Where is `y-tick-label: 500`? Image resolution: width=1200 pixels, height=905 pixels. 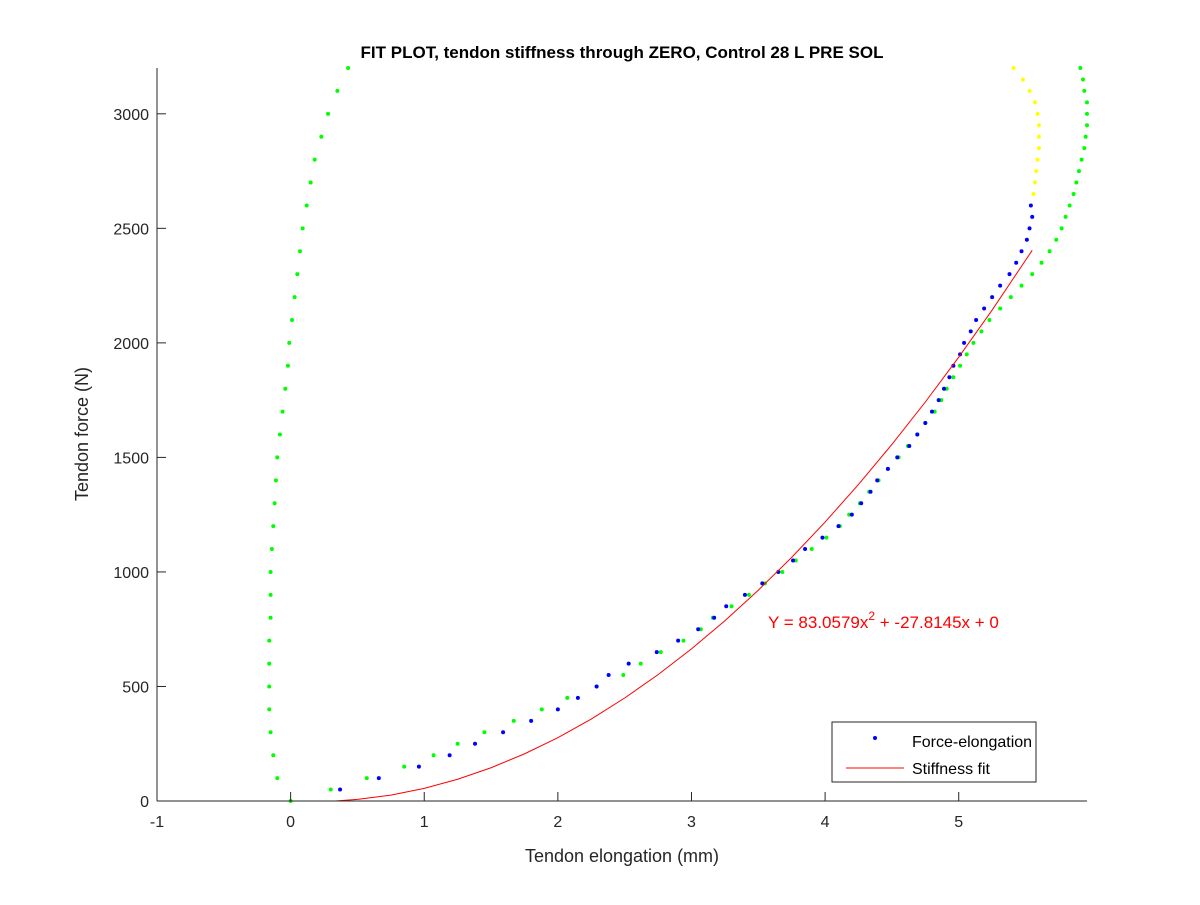 y-tick-label: 500 is located at coordinates (135, 687).